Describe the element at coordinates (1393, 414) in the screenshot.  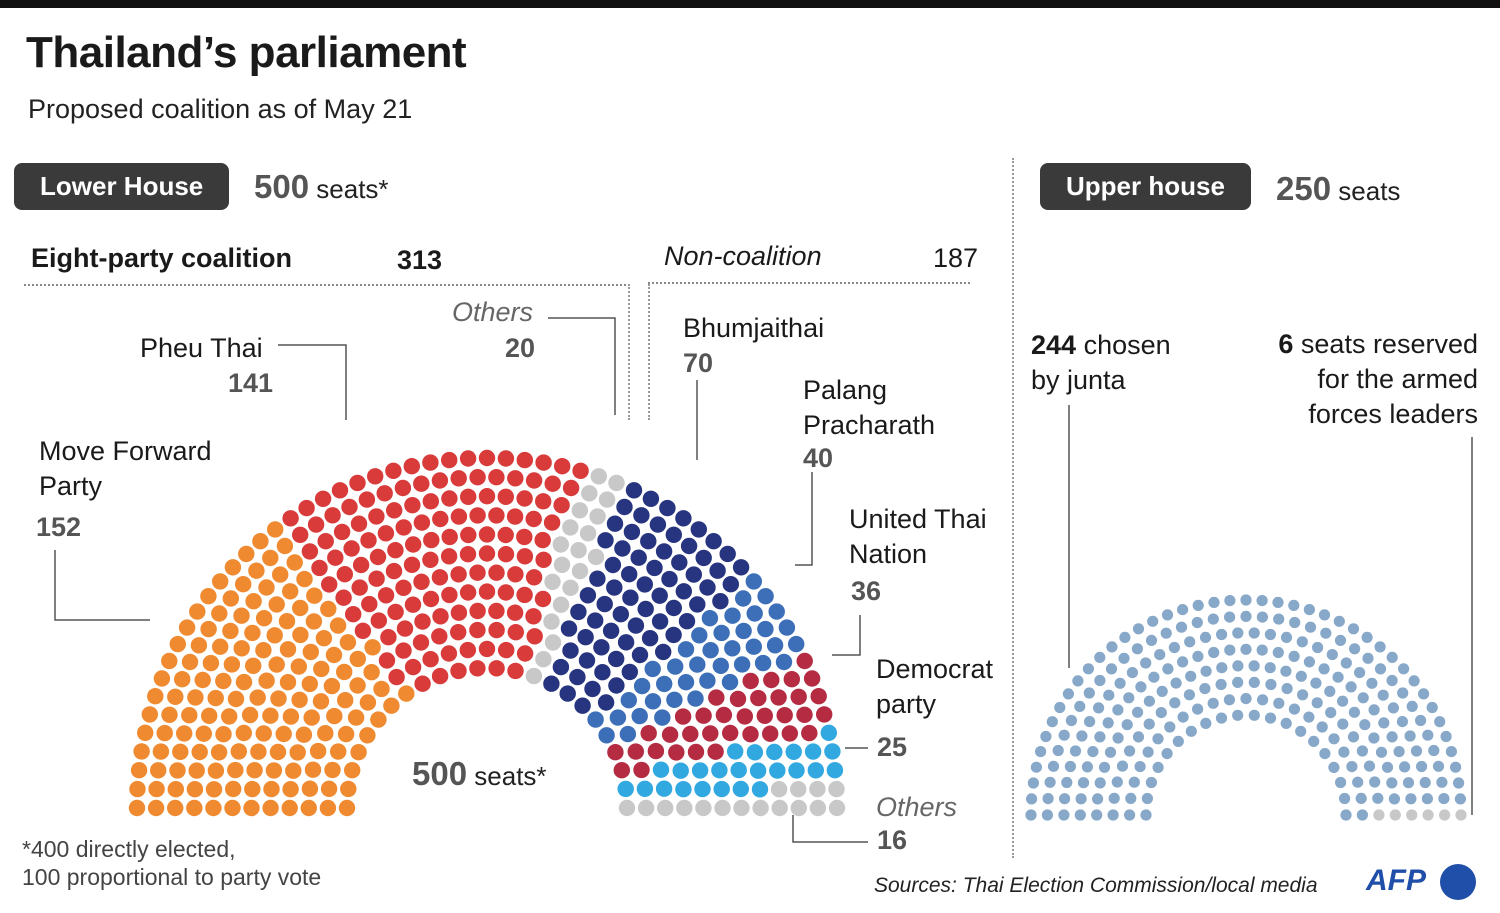
I see `label-armed-3: forces leaders` at that location.